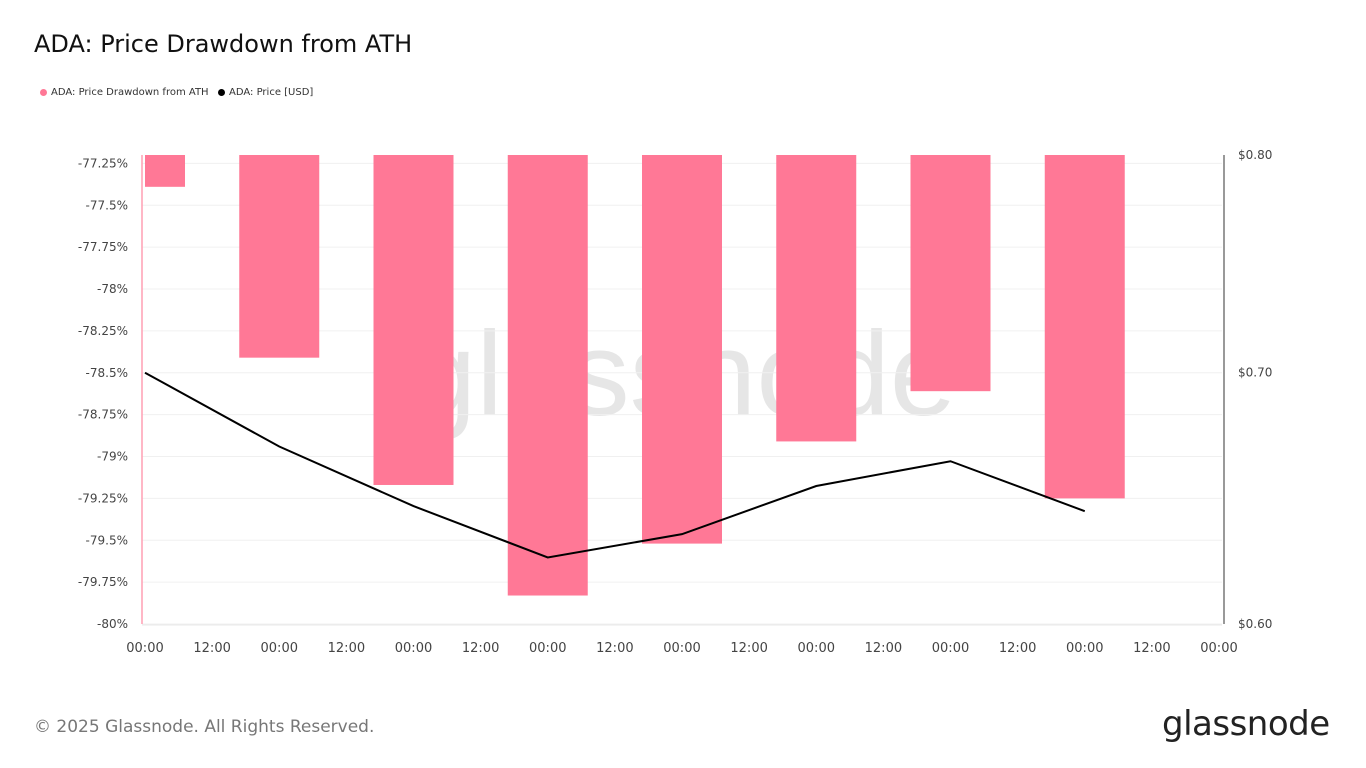  I want to click on chart-title: ADA: Price Drawdown from ATH, so click(223, 44).